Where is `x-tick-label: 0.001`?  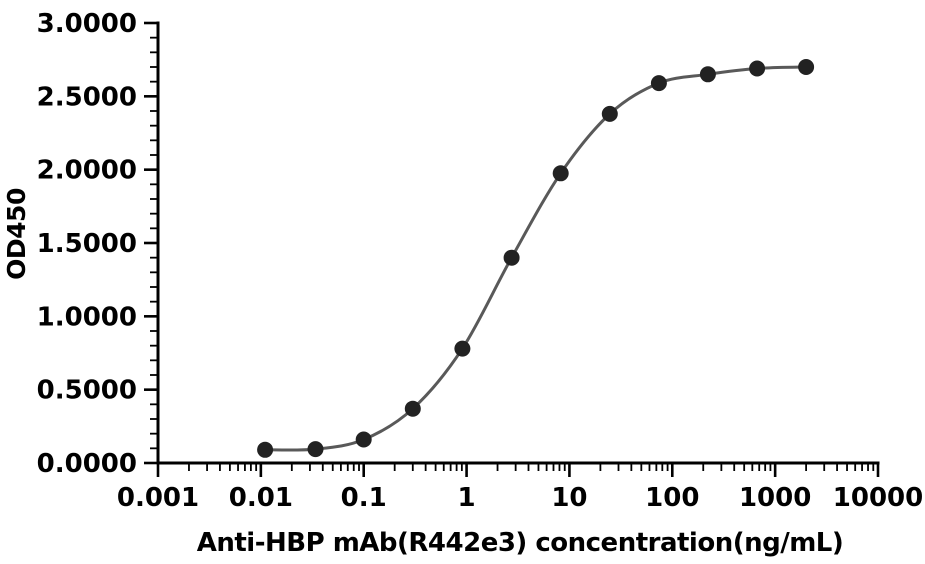 x-tick-label: 0.001 is located at coordinates (158, 498).